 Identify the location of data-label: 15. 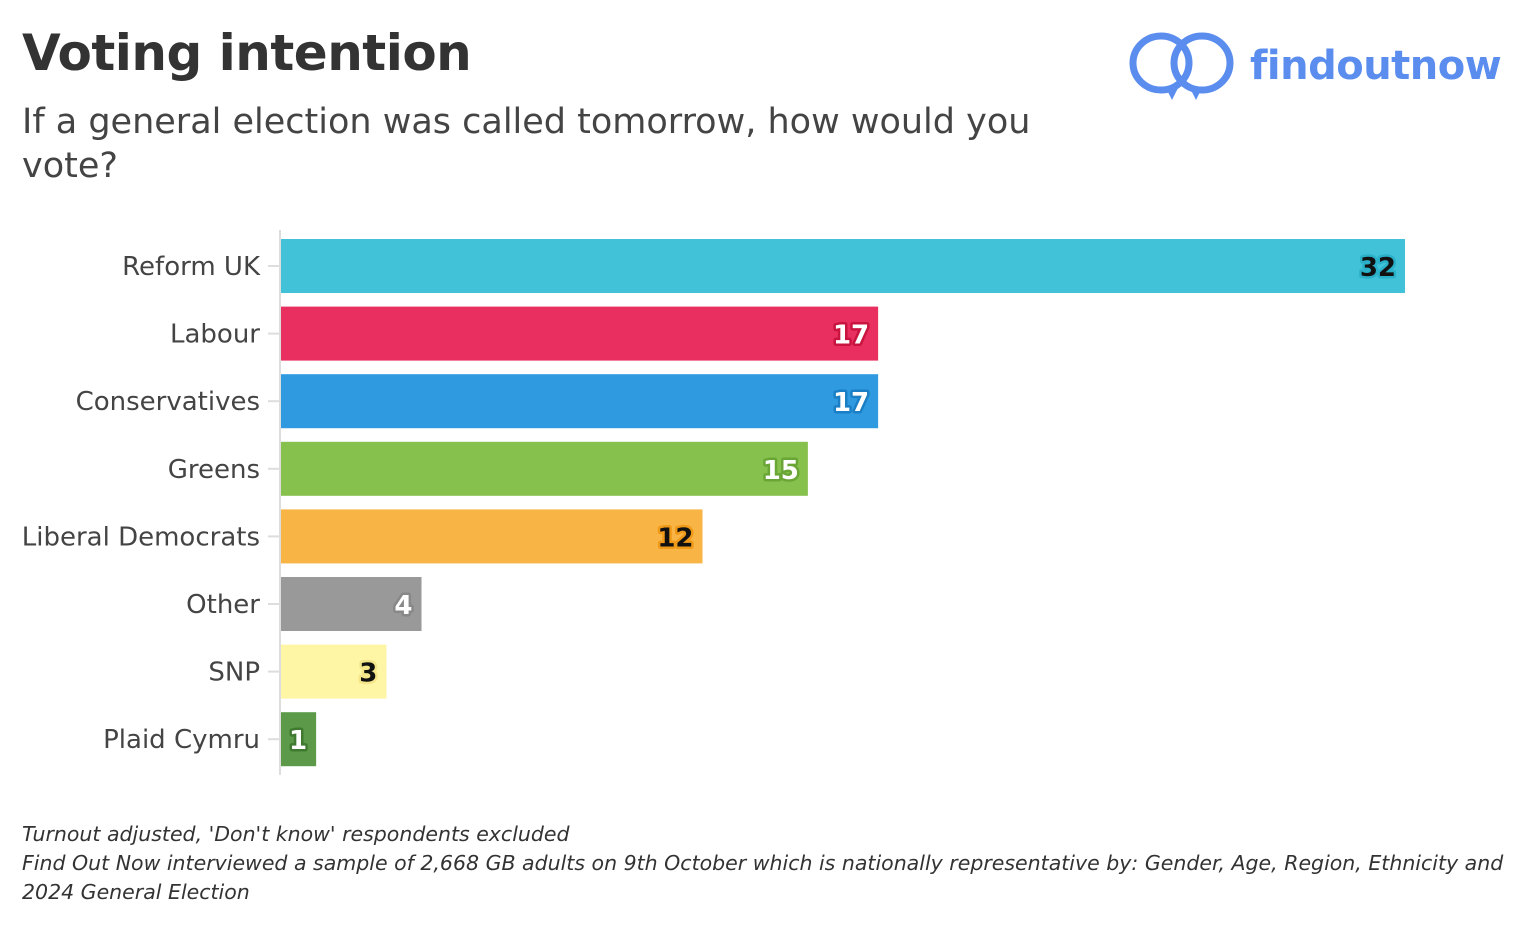
(781, 471).